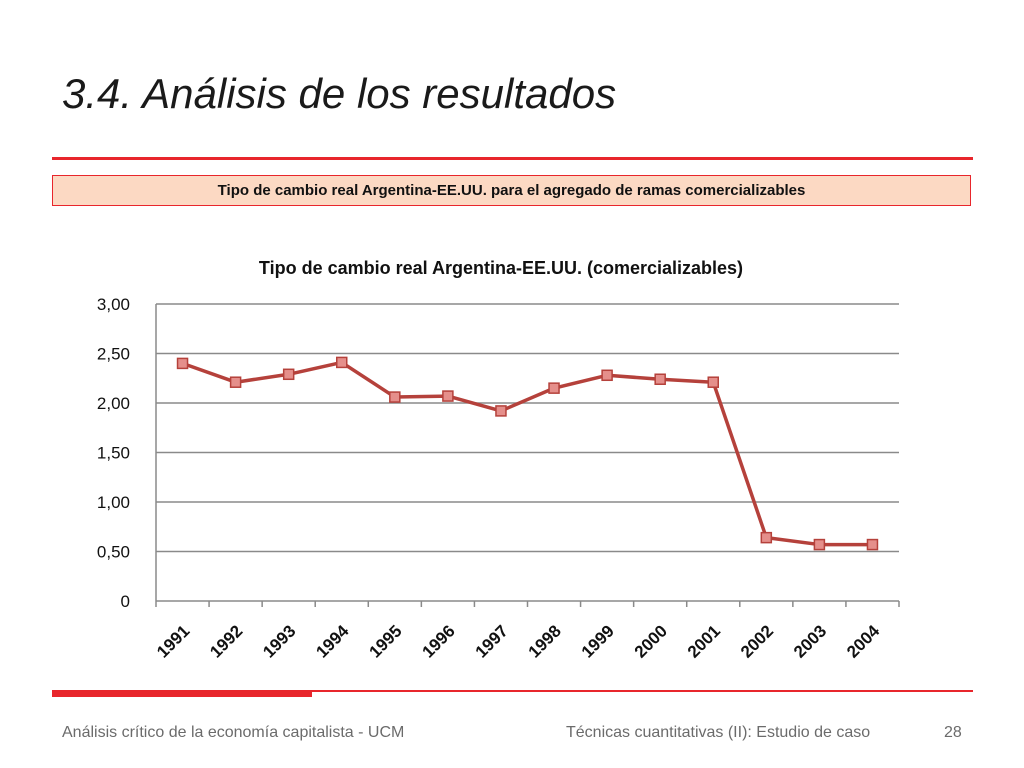 The width and height of the screenshot is (1024, 768). I want to click on y-tick-labels: 0 0,50 1,00 1,50 2,00 2,50 3,00, so click(113, 453).